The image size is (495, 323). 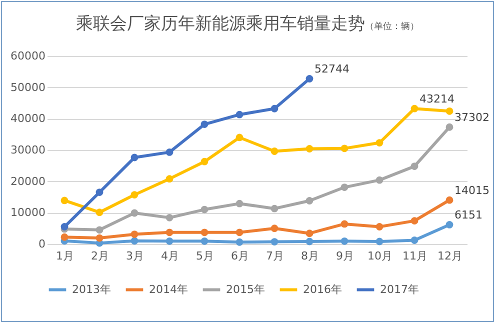 What do you see at coordinates (472, 117) in the screenshot?
I see `data-label: 37302` at bounding box center [472, 117].